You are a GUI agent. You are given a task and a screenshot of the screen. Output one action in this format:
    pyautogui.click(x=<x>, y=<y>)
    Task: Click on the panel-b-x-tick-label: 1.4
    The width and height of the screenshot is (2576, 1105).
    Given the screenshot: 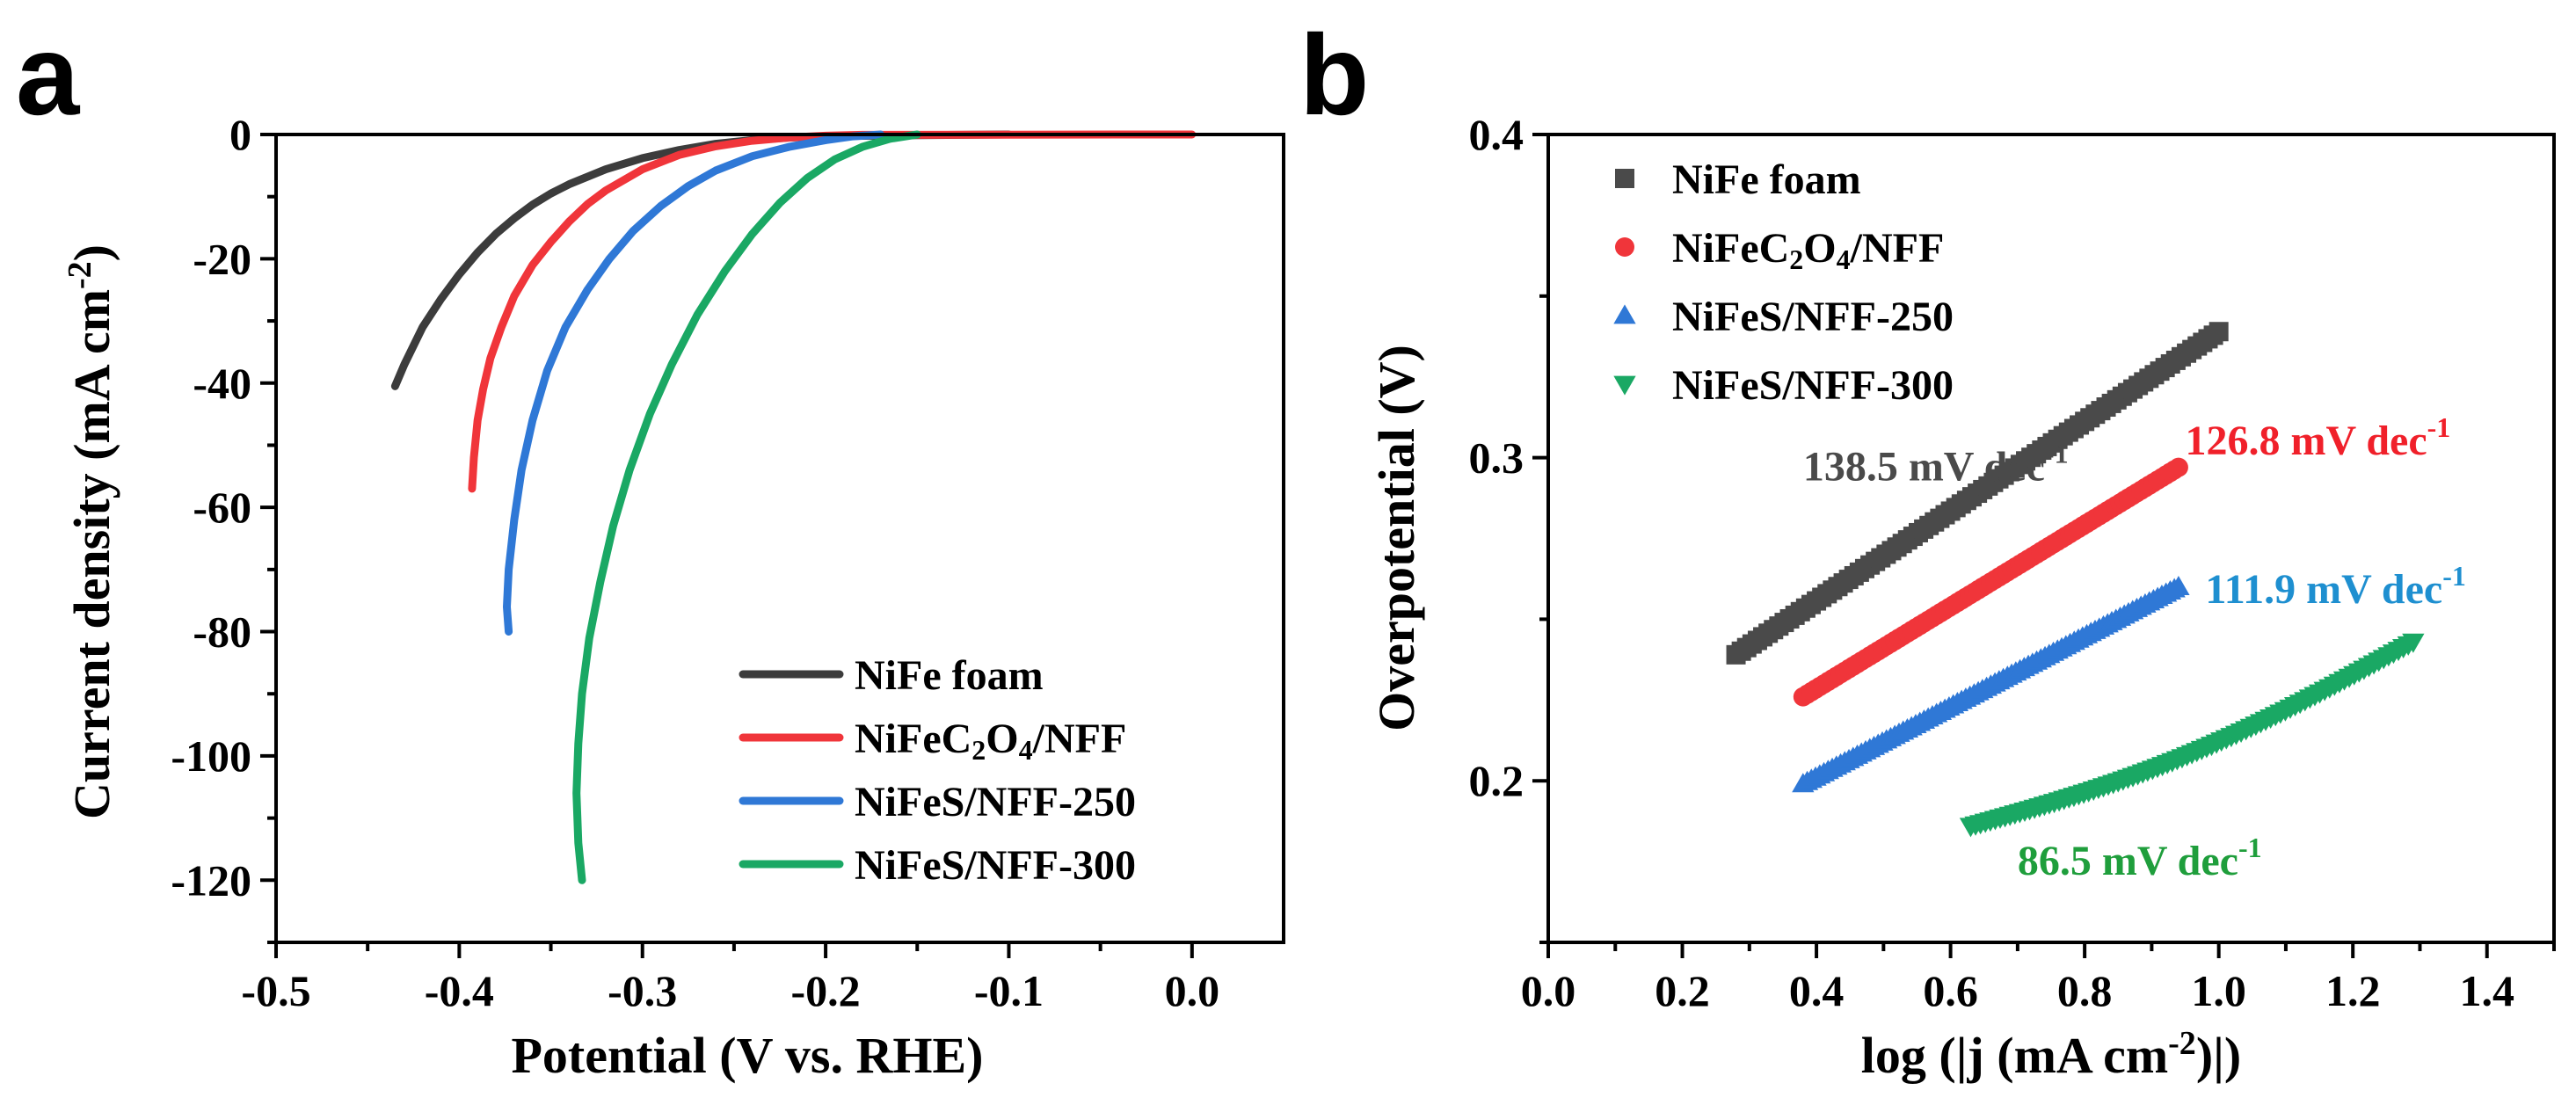 What is the action you would take?
    pyautogui.click(x=2486, y=990)
    